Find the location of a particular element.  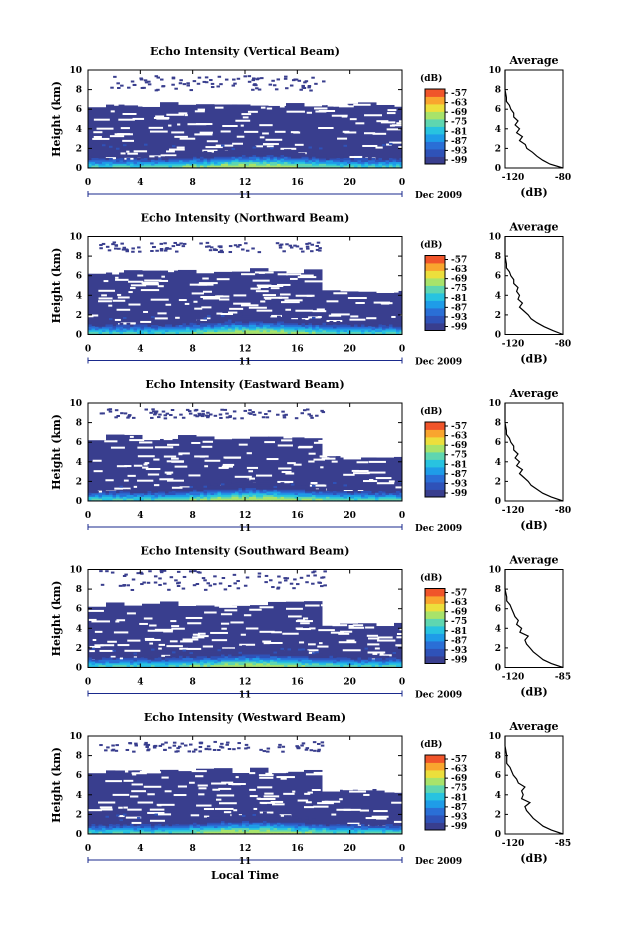

colorbar-tick-label: -69 is located at coordinates (459, 446).